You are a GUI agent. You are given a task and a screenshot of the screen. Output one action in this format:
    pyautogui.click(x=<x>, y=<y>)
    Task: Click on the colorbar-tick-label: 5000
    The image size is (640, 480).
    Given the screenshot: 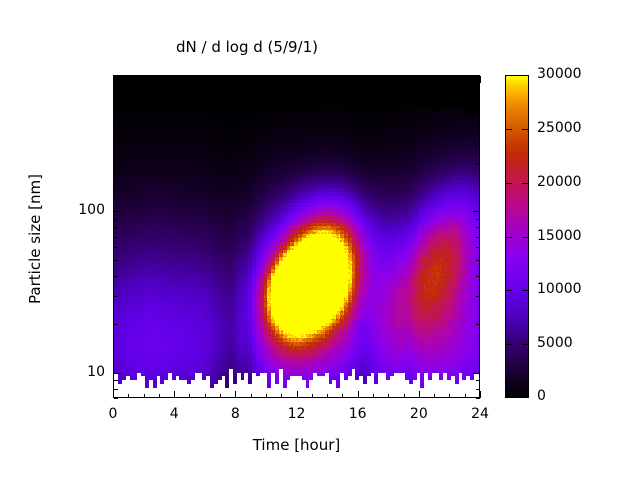 What is the action you would take?
    pyautogui.click(x=555, y=343)
    